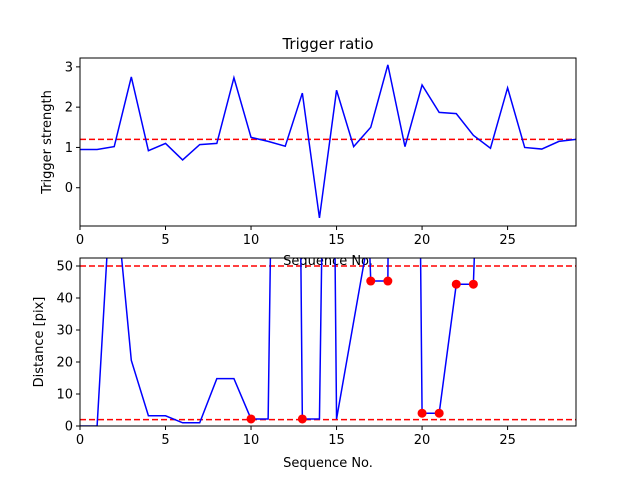  What do you see at coordinates (336, 440) in the screenshot?
I see `bottom-x-tick-label: 15` at bounding box center [336, 440].